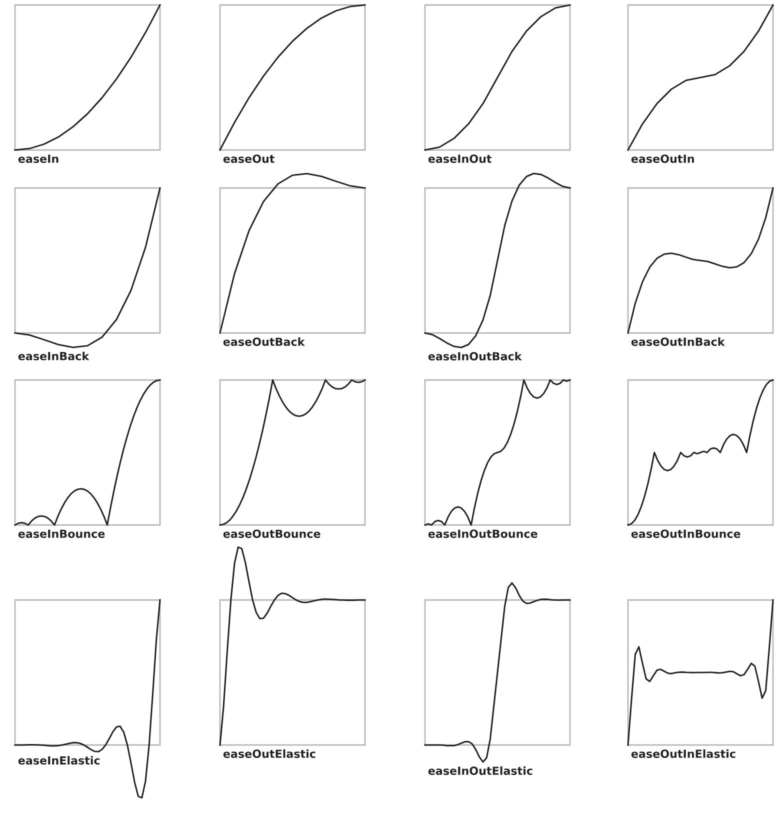  Describe the element at coordinates (683, 753) in the screenshot. I see `text: easeOutInElastic` at that location.